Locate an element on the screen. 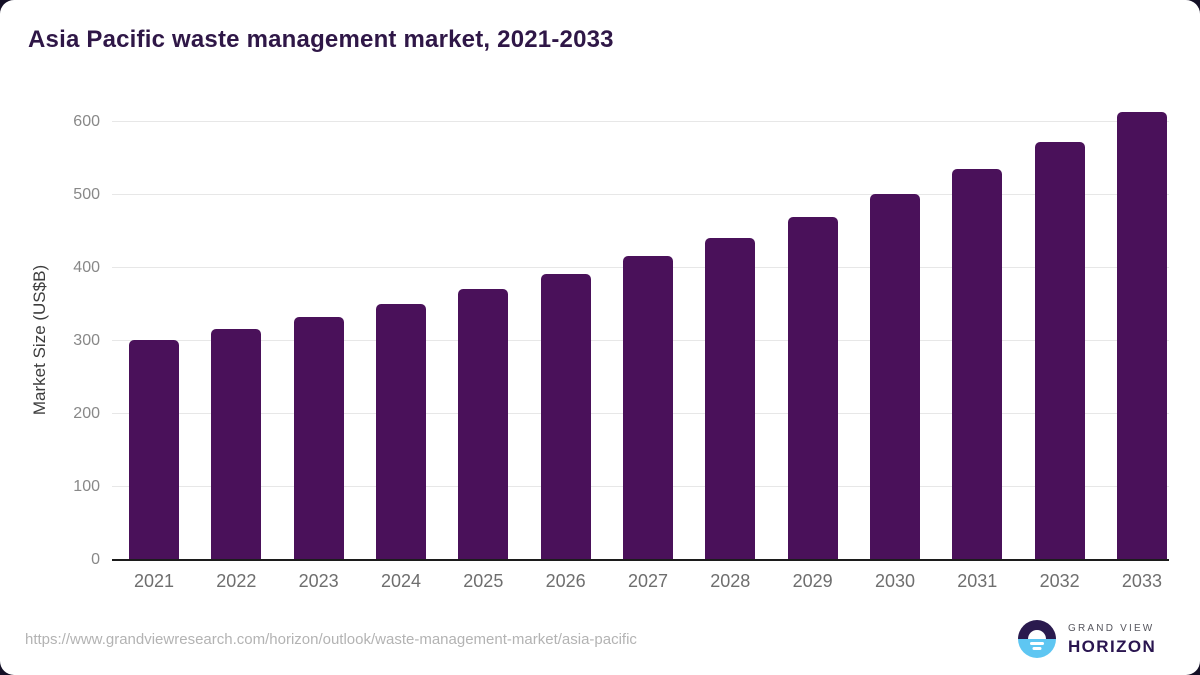 Image resolution: width=1200 pixels, height=675 pixels. bar-2033 is located at coordinates (1141, 335).